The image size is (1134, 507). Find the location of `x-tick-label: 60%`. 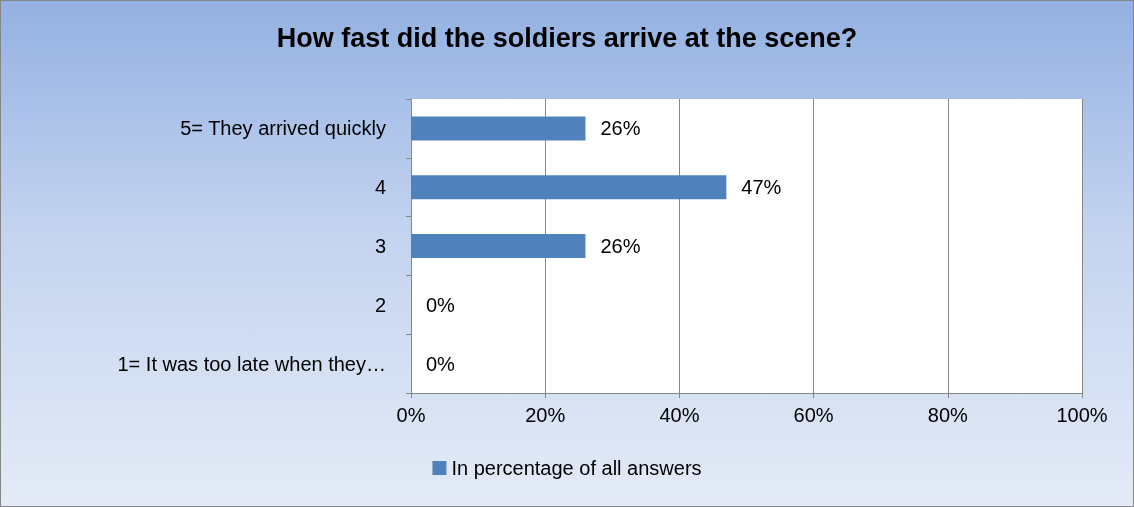

x-tick-label: 60% is located at coordinates (813, 415).